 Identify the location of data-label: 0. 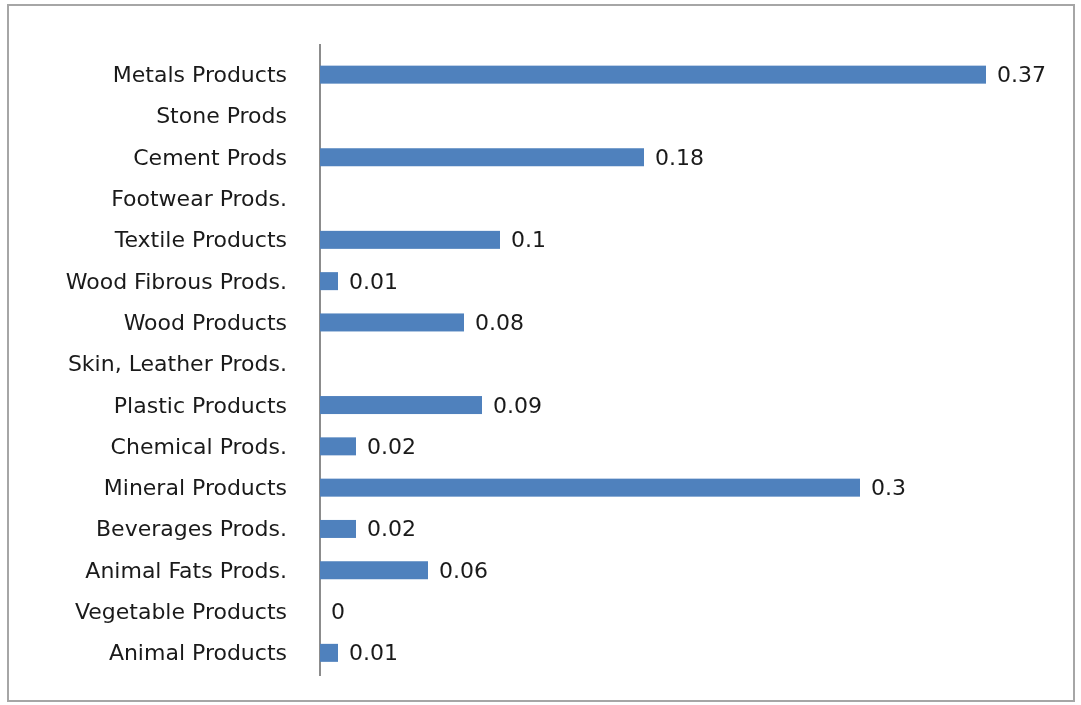
(338, 612).